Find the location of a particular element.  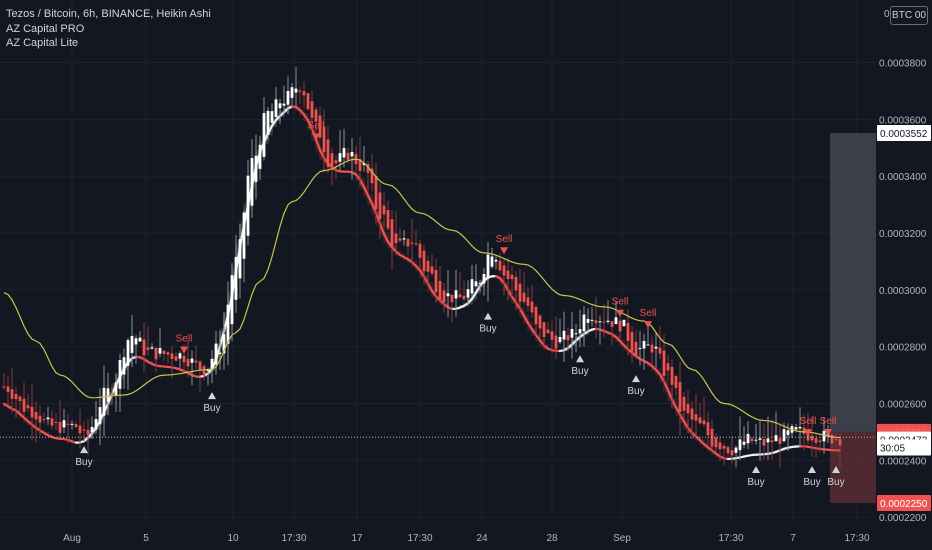

currency-prefix: 0. is located at coordinates (888, 14).